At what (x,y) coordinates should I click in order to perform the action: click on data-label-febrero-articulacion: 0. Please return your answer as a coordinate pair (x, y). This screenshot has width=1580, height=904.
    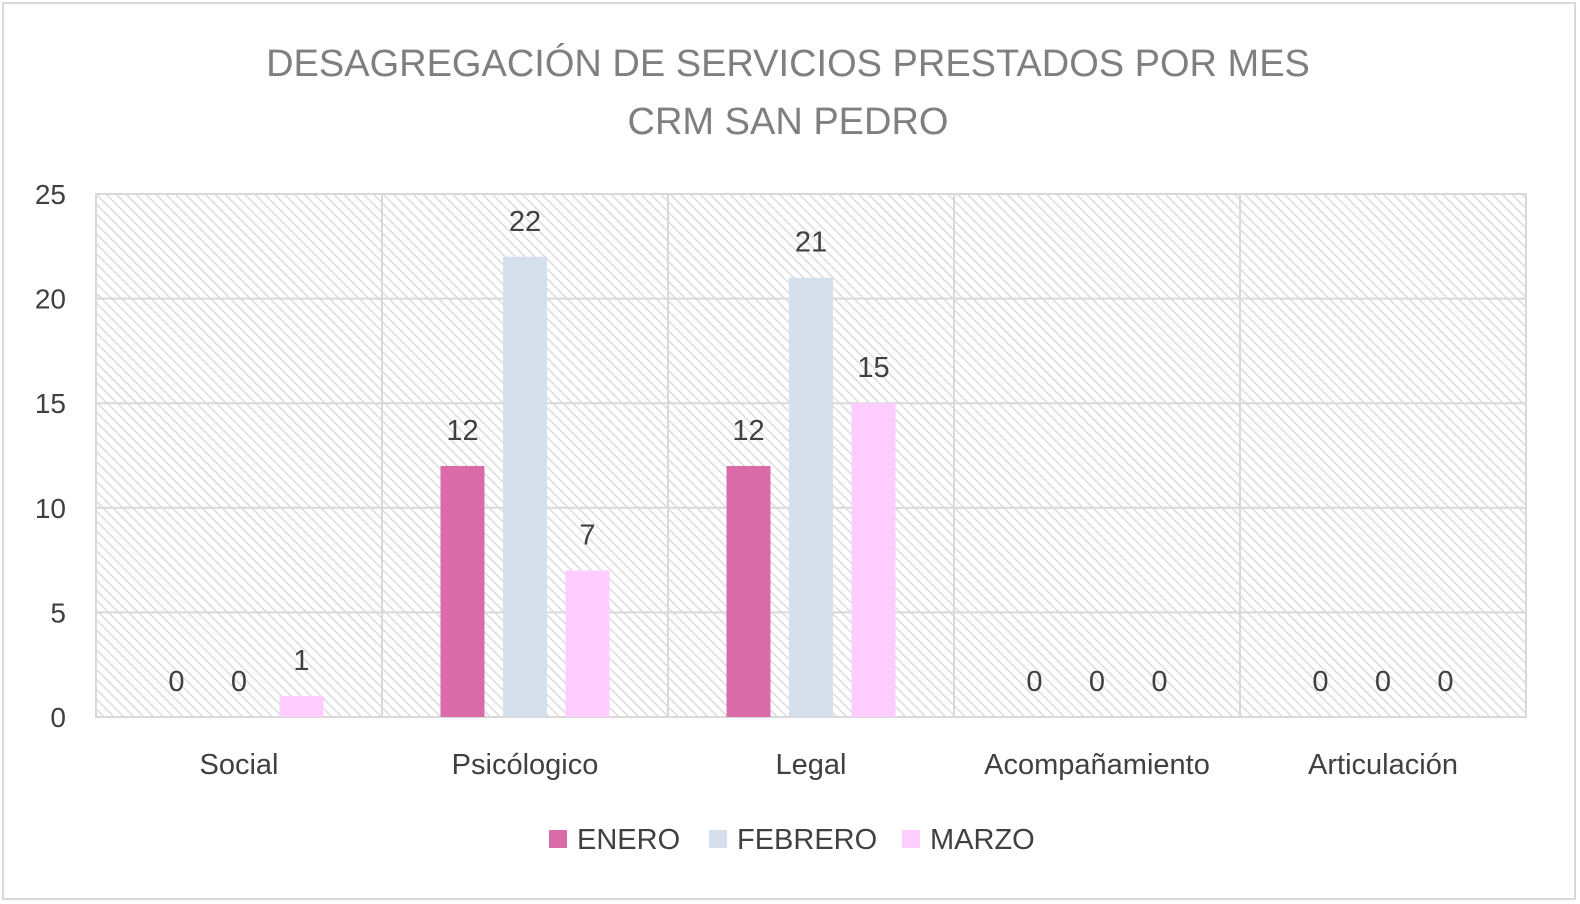
    Looking at the image, I should click on (1383, 682).